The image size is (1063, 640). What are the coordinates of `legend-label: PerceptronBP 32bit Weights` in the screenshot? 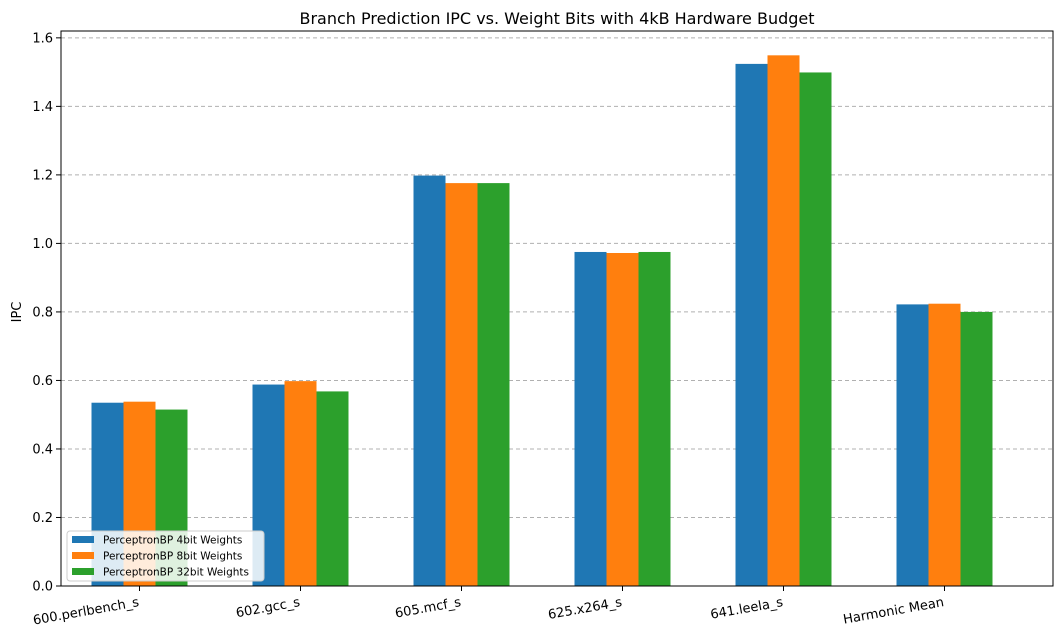 It's located at (176, 573).